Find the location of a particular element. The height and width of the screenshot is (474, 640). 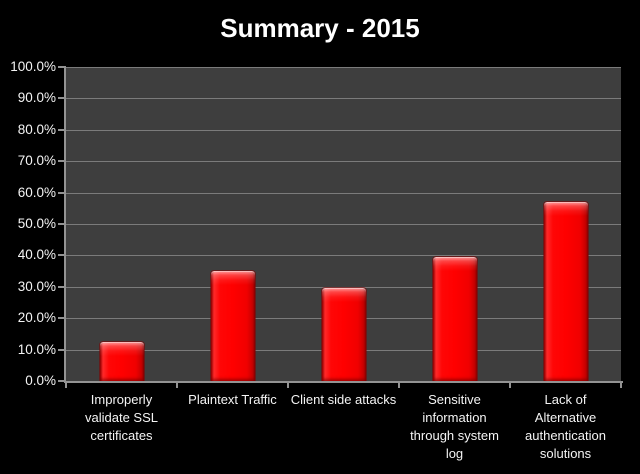

y-axis-tick-label: 20.0% is located at coordinates (36, 318).